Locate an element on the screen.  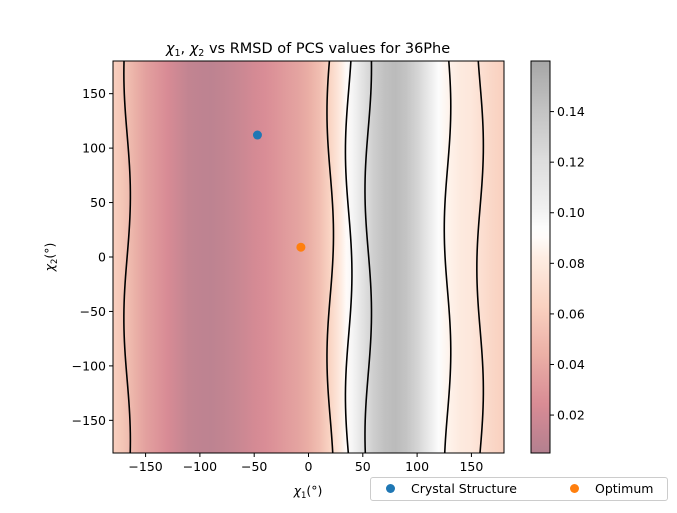
colorbar-tick-label: 0.12 is located at coordinates (571, 162).